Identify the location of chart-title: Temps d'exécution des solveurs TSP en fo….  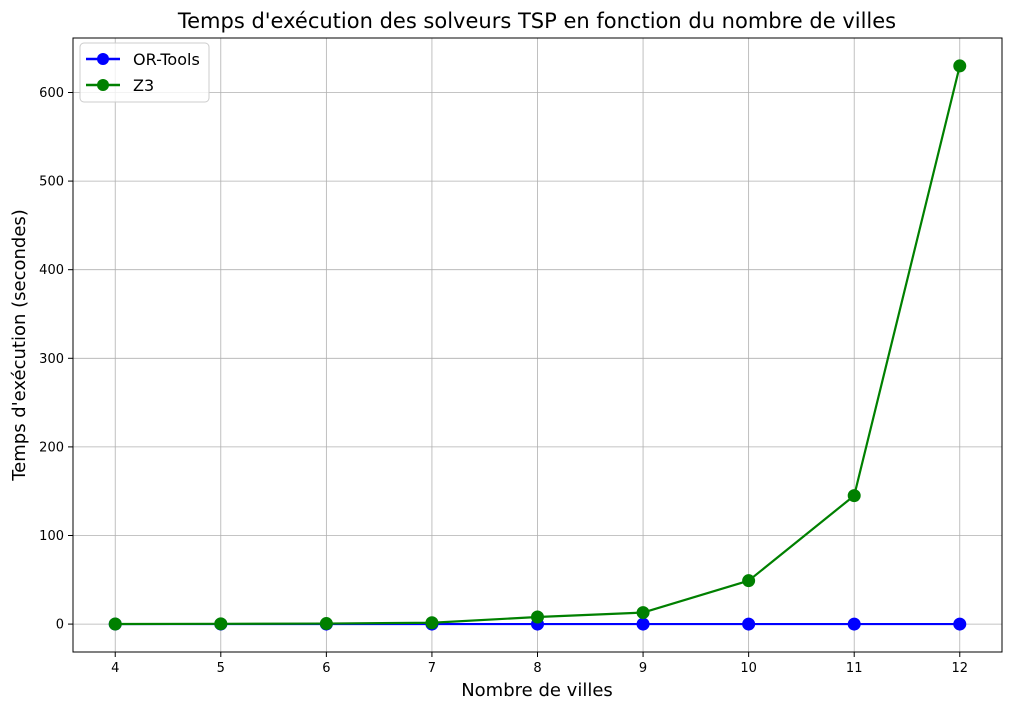
(536, 21).